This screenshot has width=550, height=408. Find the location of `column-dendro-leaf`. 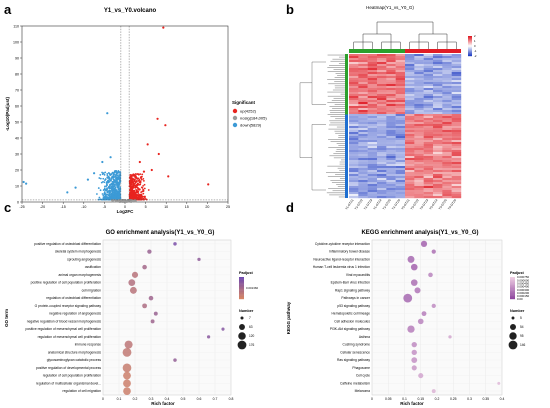

column-dendro-leaf is located at coordinates (363, 45).